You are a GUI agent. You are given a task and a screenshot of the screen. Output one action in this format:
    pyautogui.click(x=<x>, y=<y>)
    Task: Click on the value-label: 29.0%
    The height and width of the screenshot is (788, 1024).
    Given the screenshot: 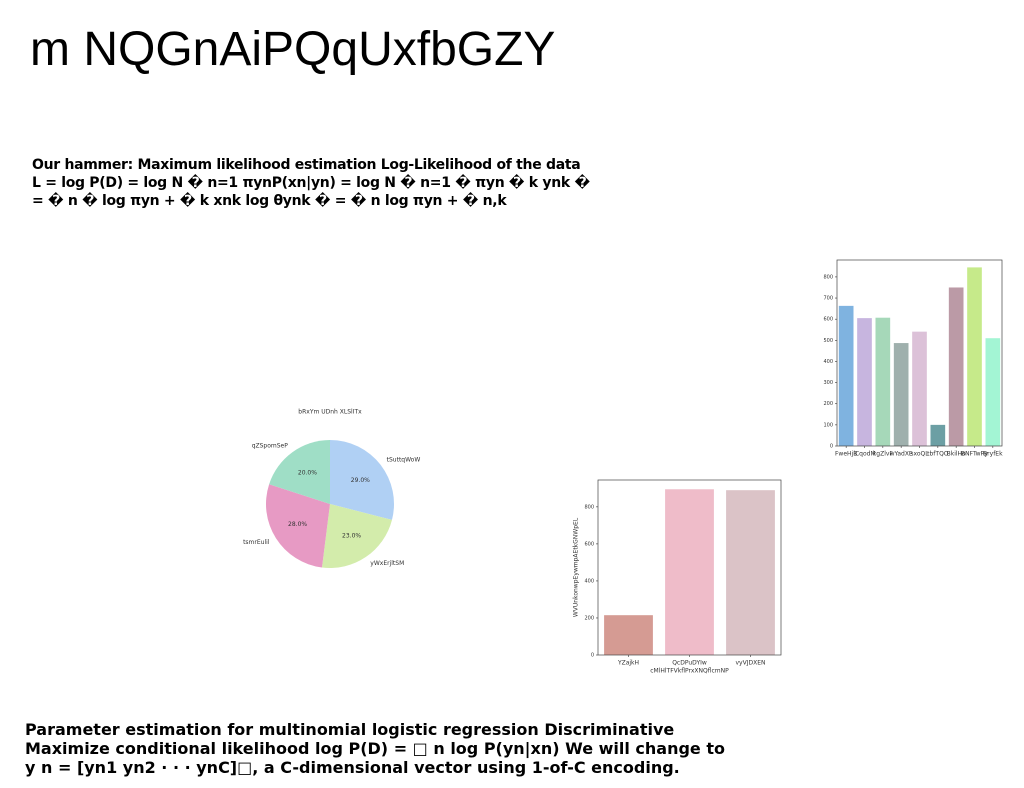 What is the action you would take?
    pyautogui.click(x=360, y=480)
    